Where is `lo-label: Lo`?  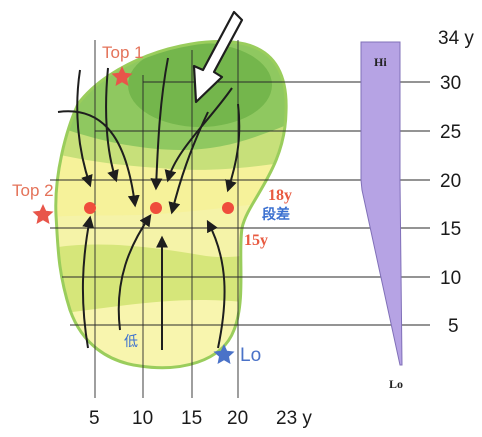 lo-label: Lo is located at coordinates (250, 355).